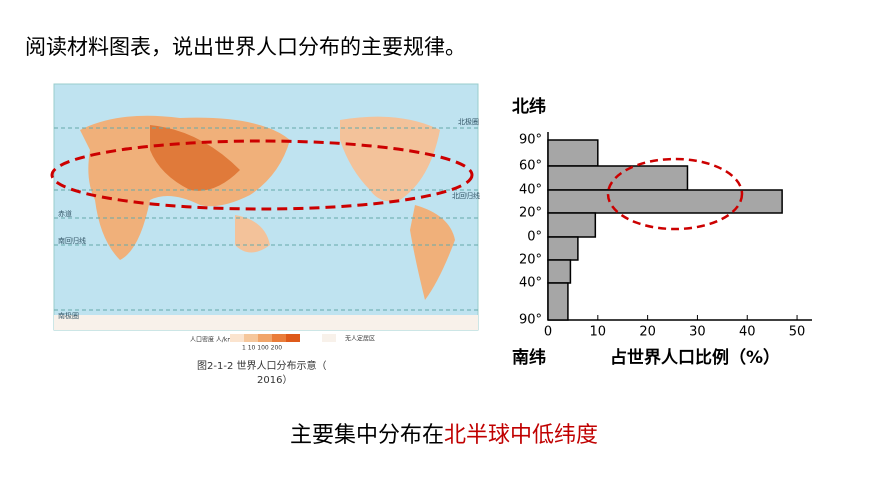 The height and width of the screenshot is (493, 870). Describe the element at coordinates (65, 213) in the screenshot. I see `map-label: 赤道` at that location.